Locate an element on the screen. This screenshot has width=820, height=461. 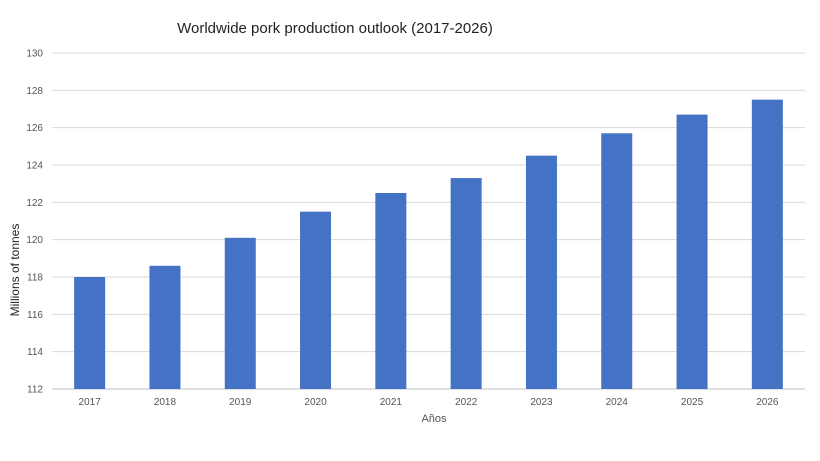
bar-2024 is located at coordinates (617, 261).